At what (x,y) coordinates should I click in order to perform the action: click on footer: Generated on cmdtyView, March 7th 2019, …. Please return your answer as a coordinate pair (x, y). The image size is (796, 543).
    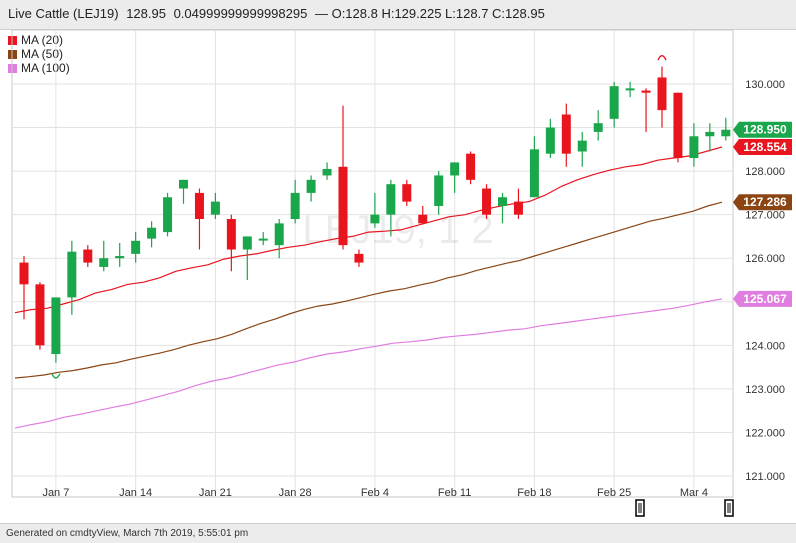
    Looking at the image, I should click on (398, 533).